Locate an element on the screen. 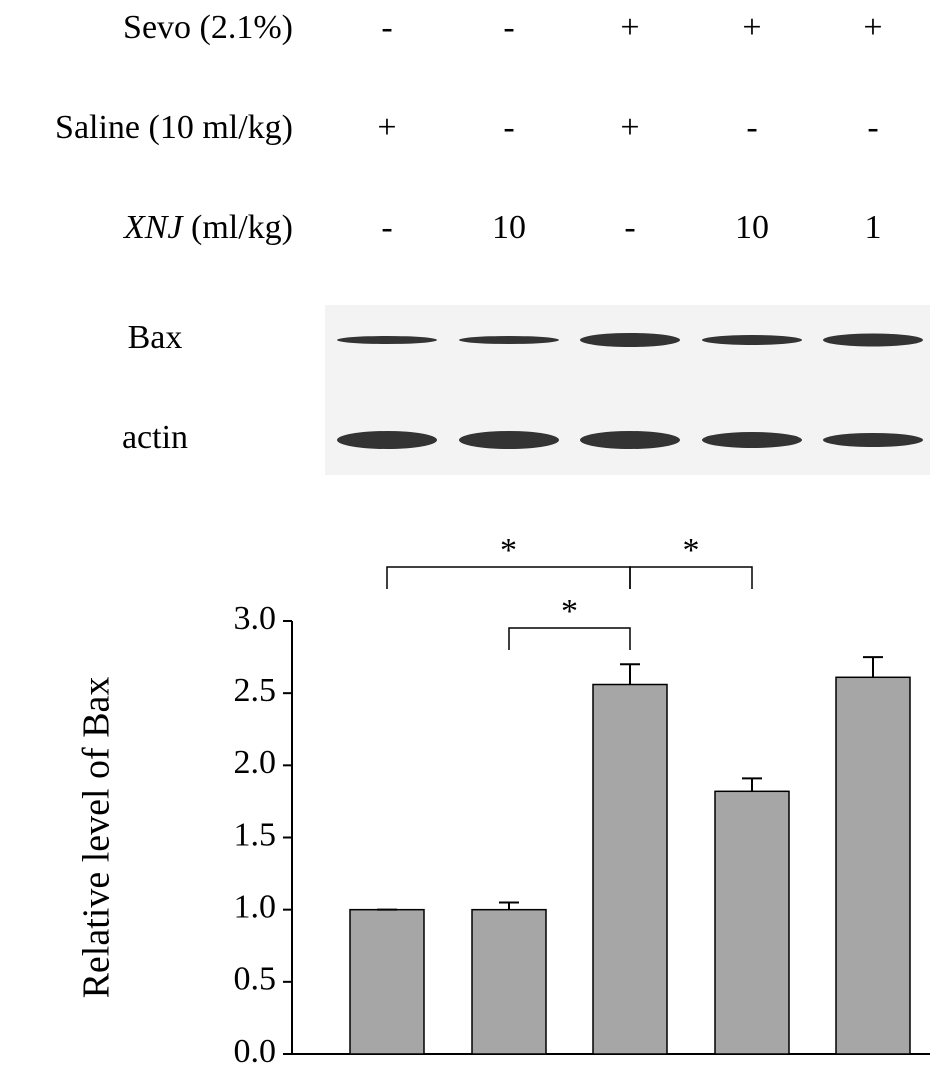 The image size is (945, 1082). blot-label: actin is located at coordinates (155, 437).